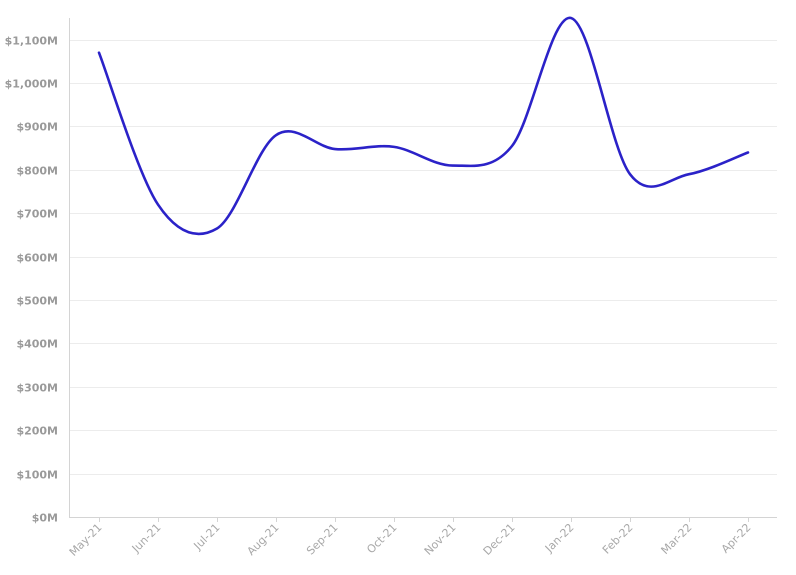 The height and width of the screenshot is (575, 796). I want to click on x-tick-label: Jan-22, so click(559, 538).